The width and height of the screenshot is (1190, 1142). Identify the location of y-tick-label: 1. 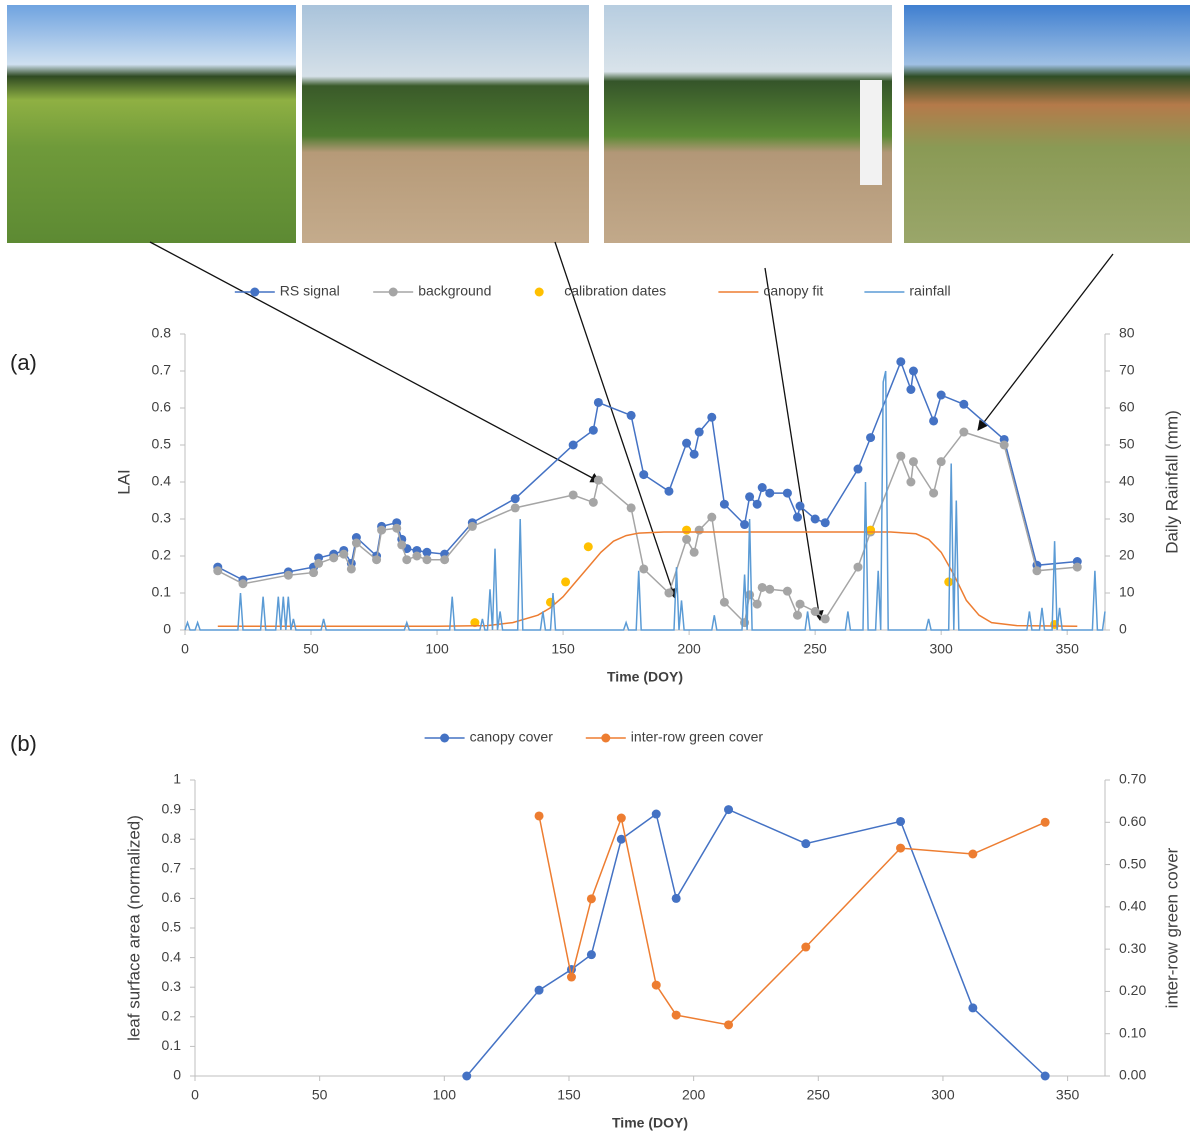
(177, 779).